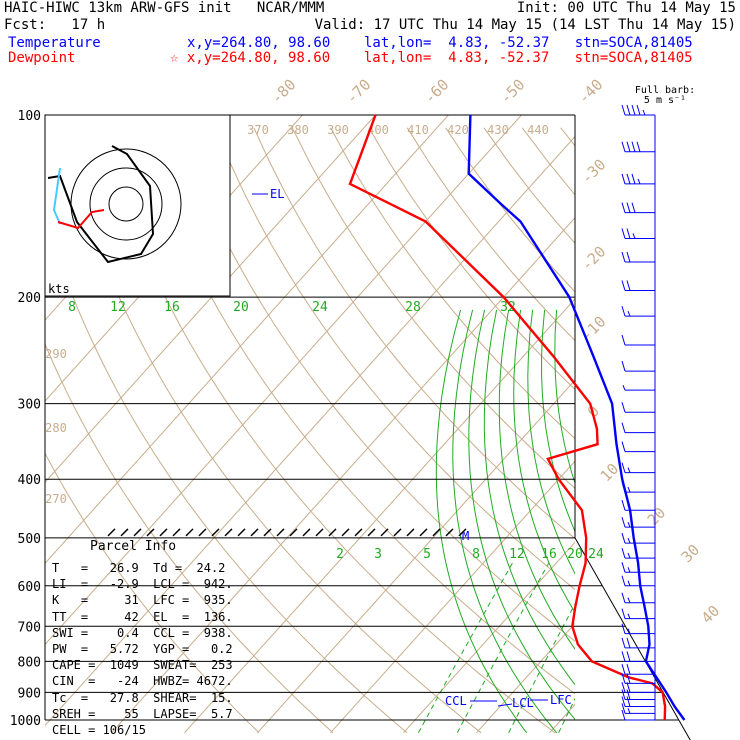  What do you see at coordinates (55, 25) in the screenshot?
I see `forecast-hour: Fcst: 17 h` at bounding box center [55, 25].